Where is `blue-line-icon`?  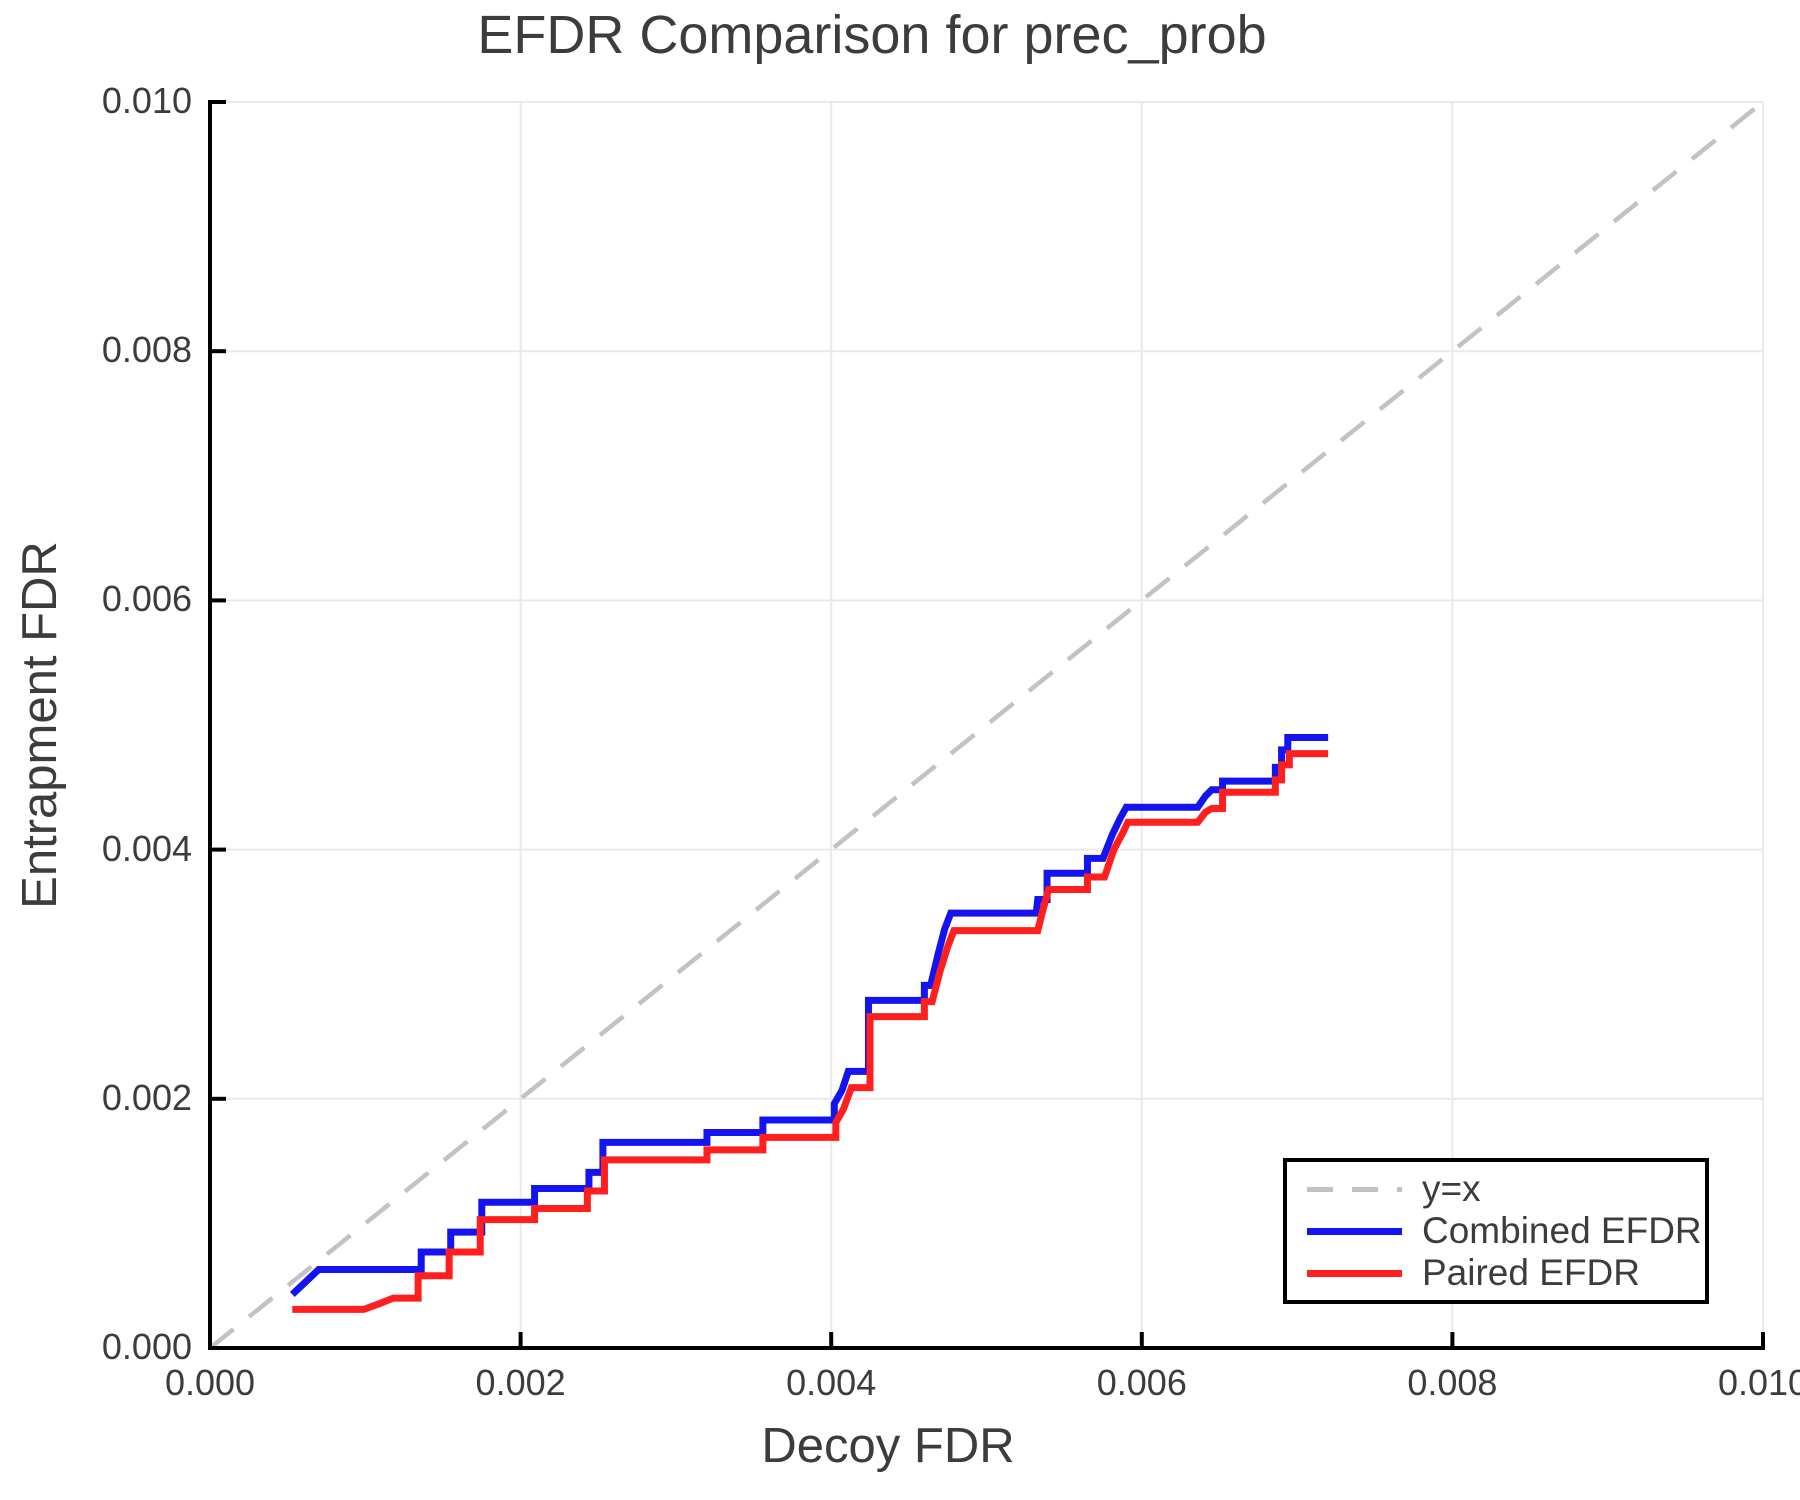 blue-line-icon is located at coordinates (1354, 1231).